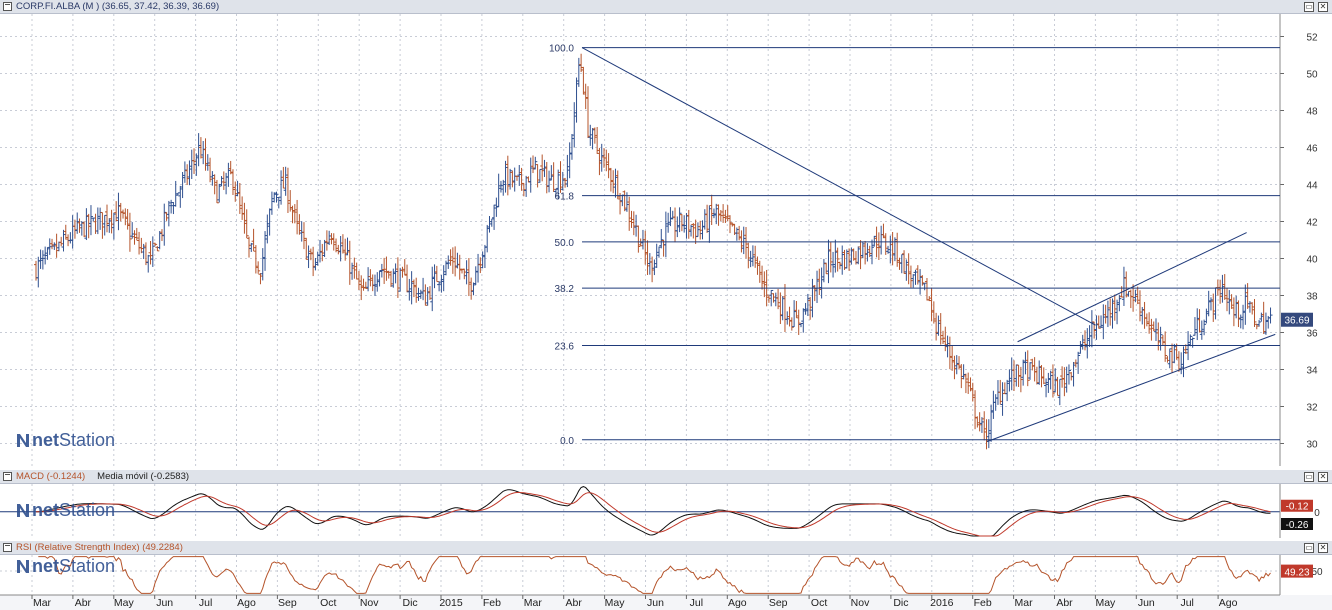  I want to click on price-ytick-label: 38, so click(1312, 297).